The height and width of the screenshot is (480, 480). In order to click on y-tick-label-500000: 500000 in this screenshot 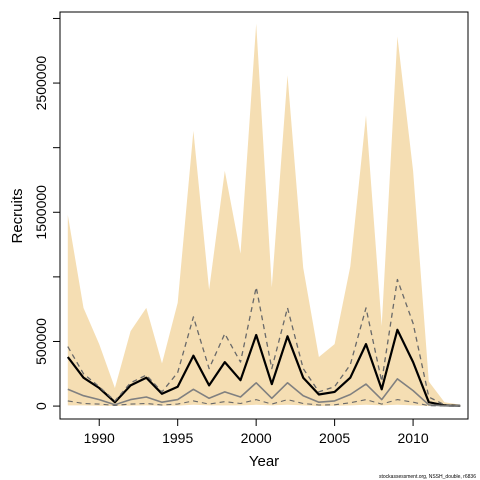, I will do `click(41, 341)`.